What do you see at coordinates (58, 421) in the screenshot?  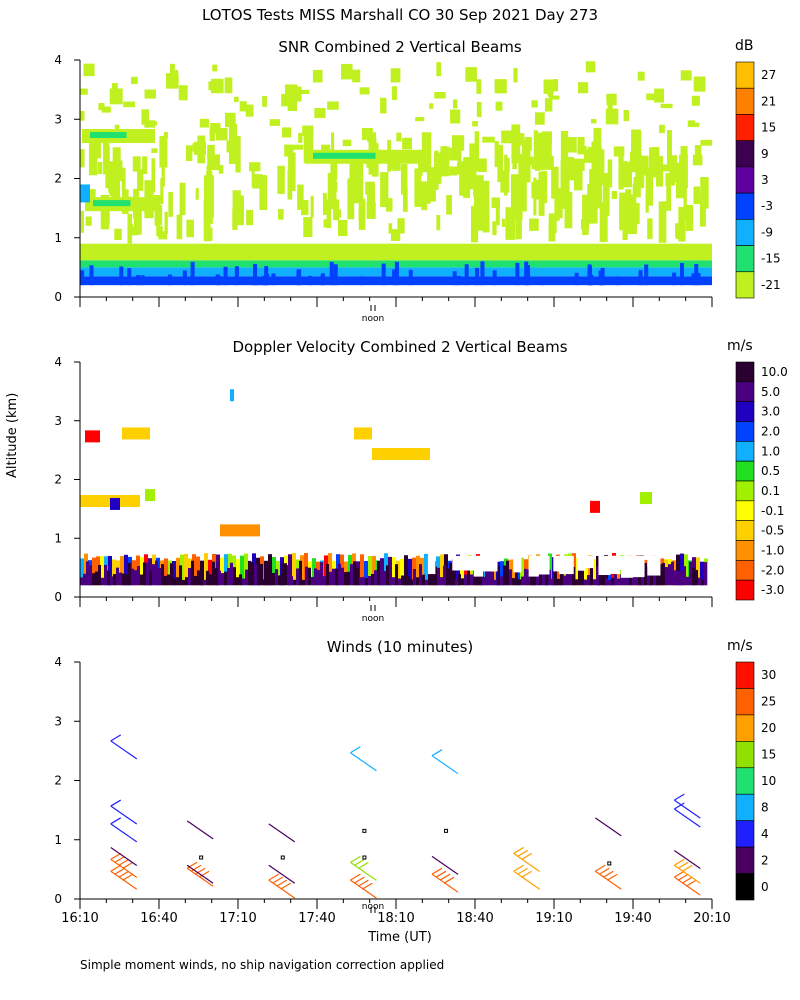 I see `y-tick-label: 3` at bounding box center [58, 421].